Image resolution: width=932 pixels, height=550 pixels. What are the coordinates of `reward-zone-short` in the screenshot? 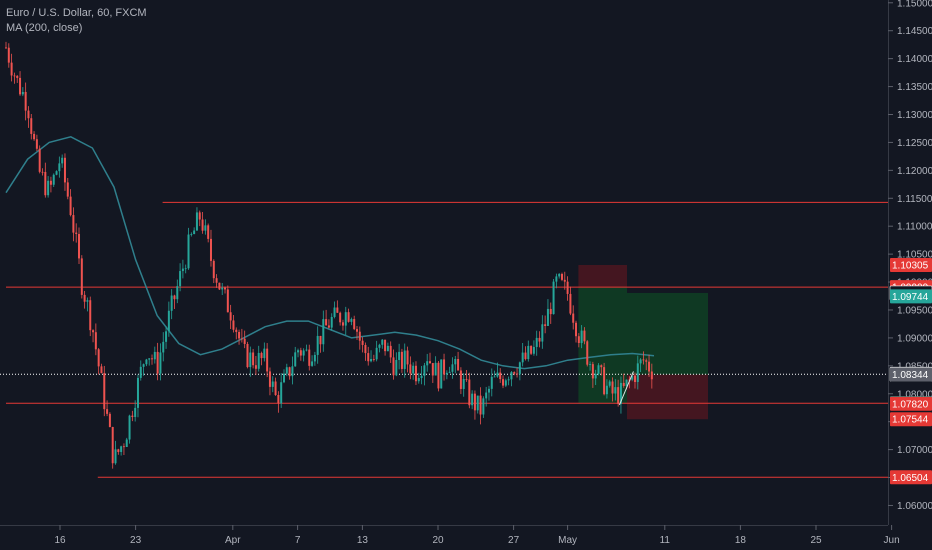 It's located at (602, 345).